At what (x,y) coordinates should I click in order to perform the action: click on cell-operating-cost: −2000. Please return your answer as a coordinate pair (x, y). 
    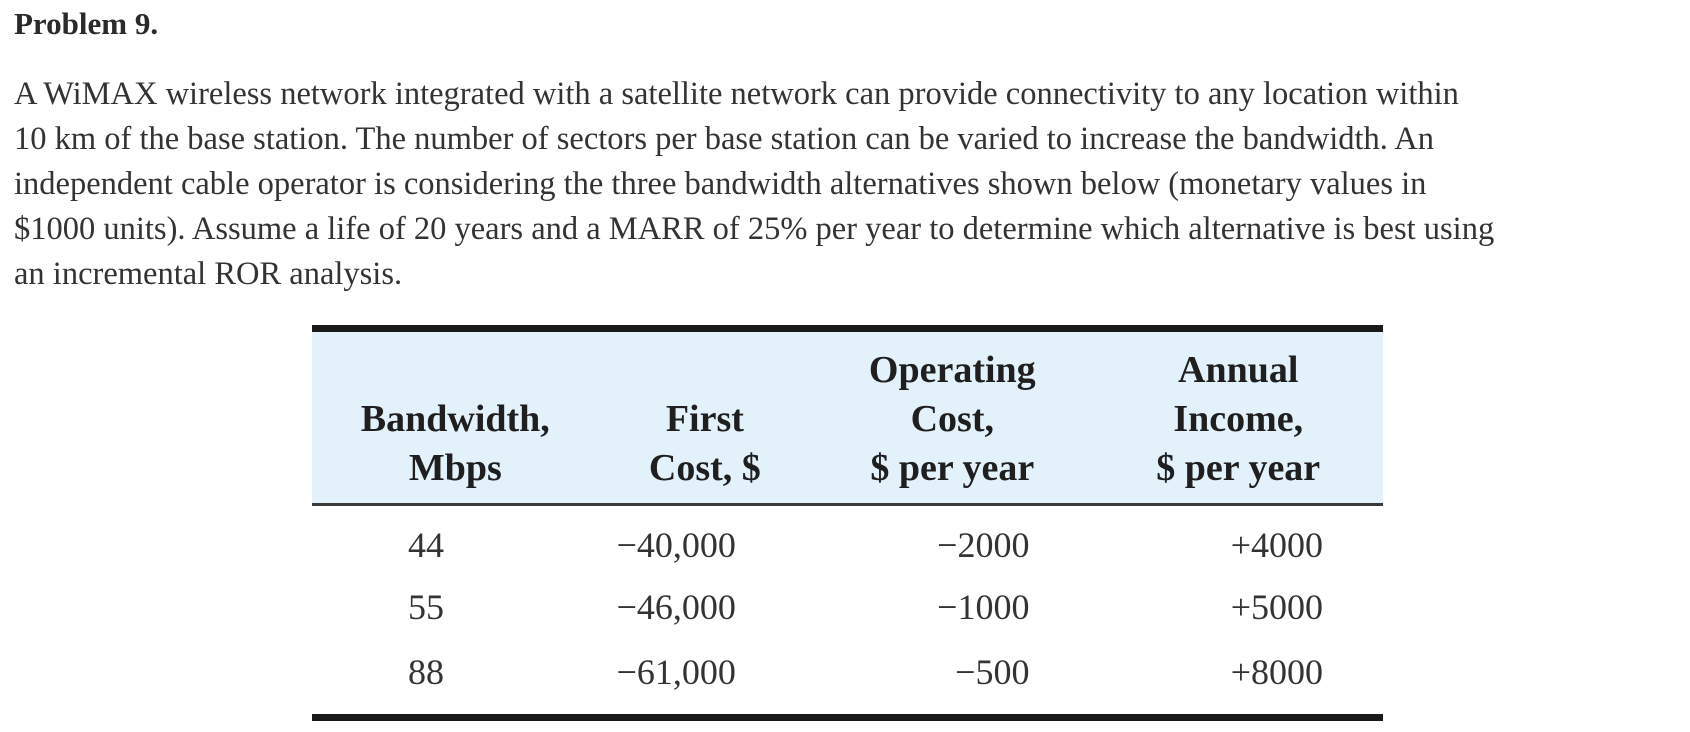
    Looking at the image, I should click on (983, 545).